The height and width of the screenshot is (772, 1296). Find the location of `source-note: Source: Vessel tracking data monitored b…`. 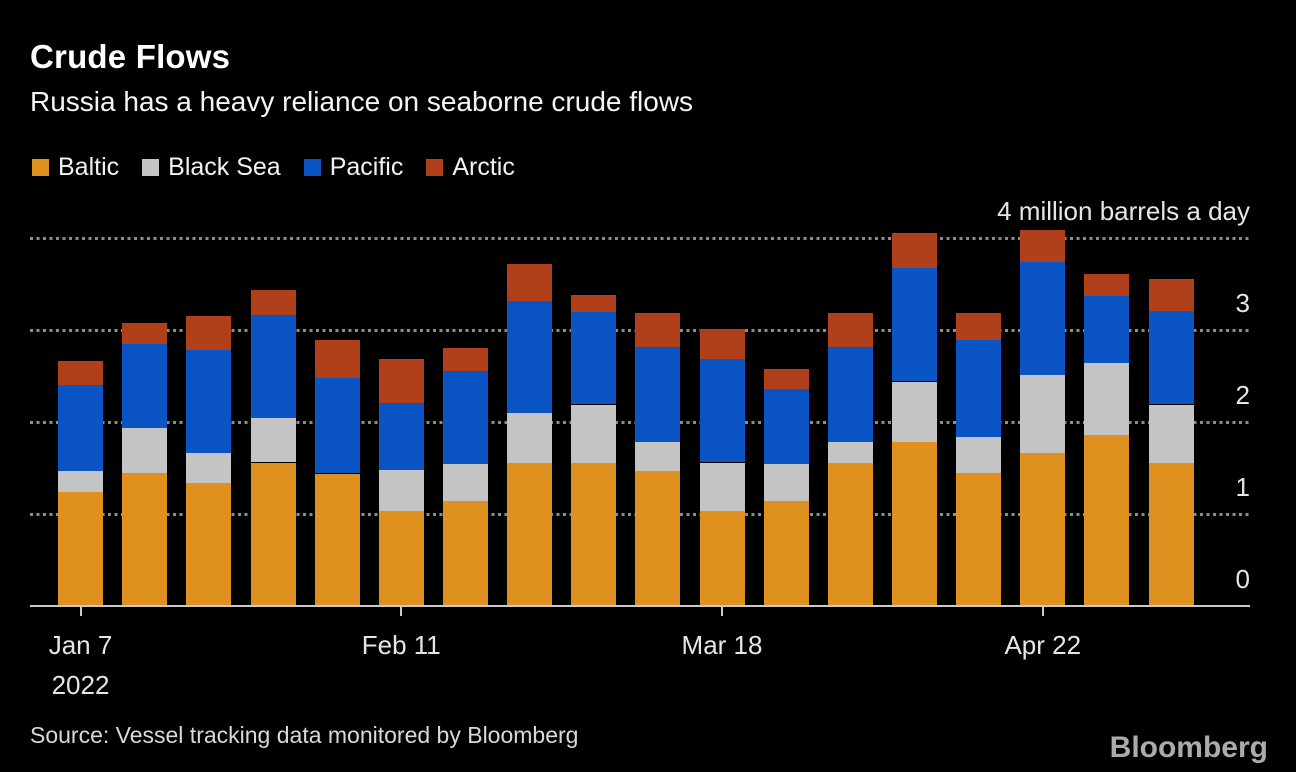

source-note: Source: Vessel tracking data monitored b… is located at coordinates (304, 735).